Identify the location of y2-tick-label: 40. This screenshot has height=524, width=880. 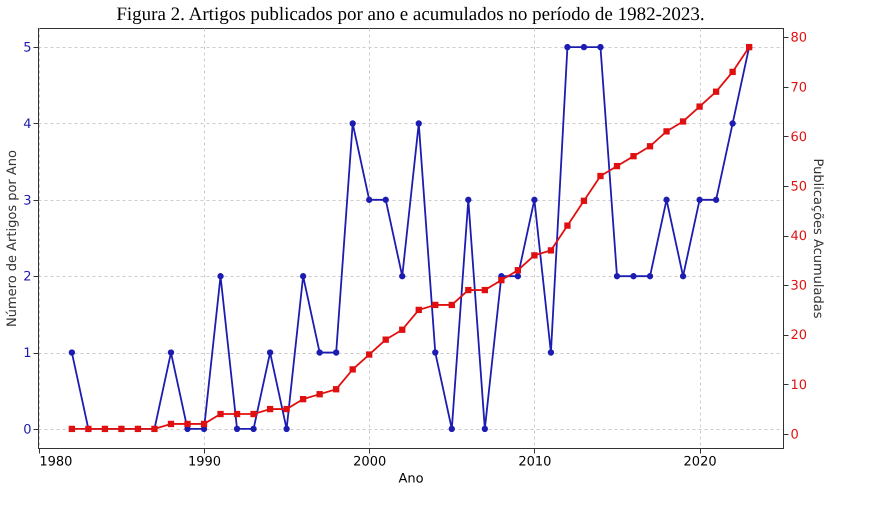
(799, 236).